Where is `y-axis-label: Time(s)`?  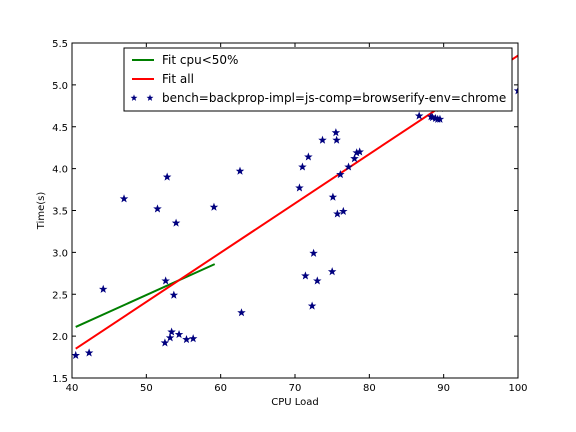
y-axis-label: Time(s) is located at coordinates (41, 211).